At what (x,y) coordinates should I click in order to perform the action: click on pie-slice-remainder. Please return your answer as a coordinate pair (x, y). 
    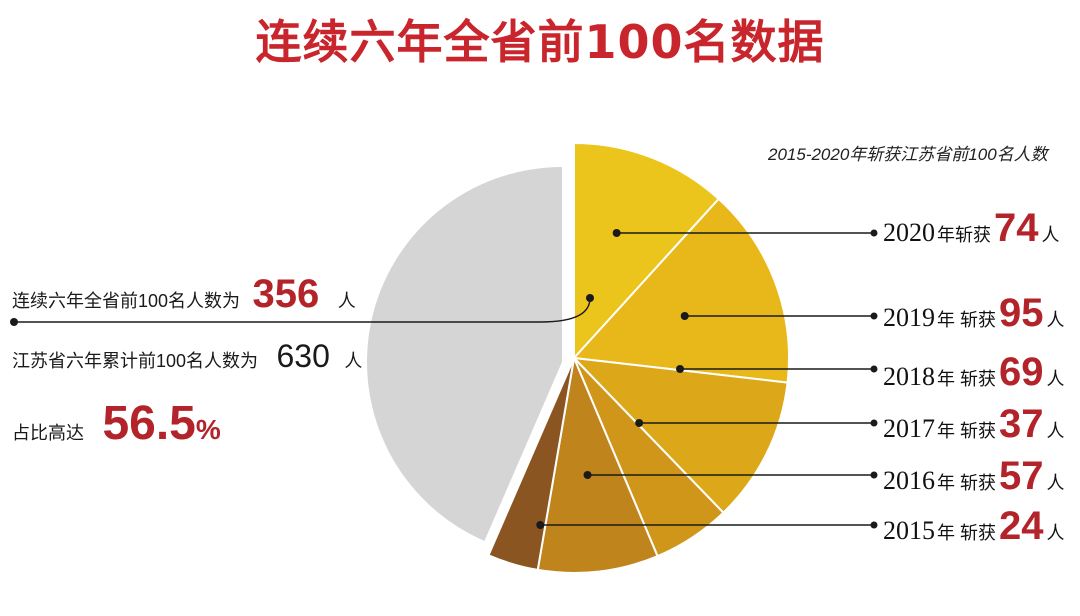
    Looking at the image, I should click on (464, 354).